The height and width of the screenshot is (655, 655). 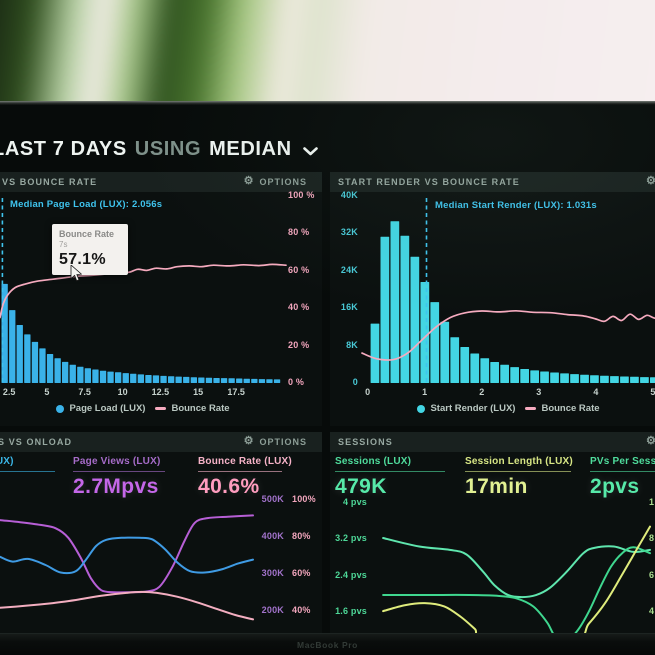 I want to click on y-axis-label: 100 %, so click(x=301, y=195).